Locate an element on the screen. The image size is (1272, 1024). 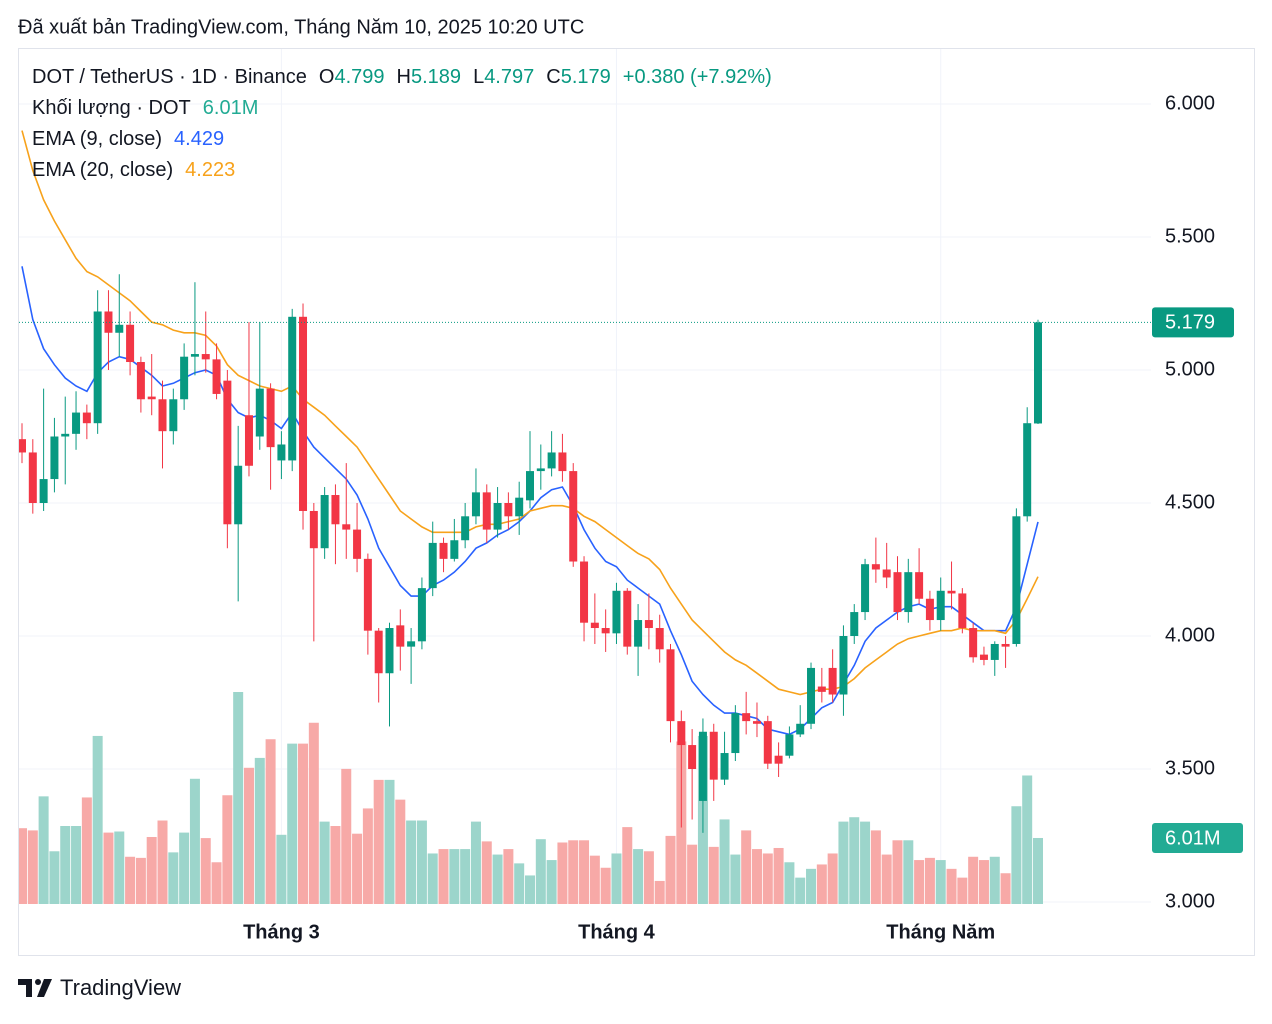
legend-ohlc-letter: H is located at coordinates (404, 77).